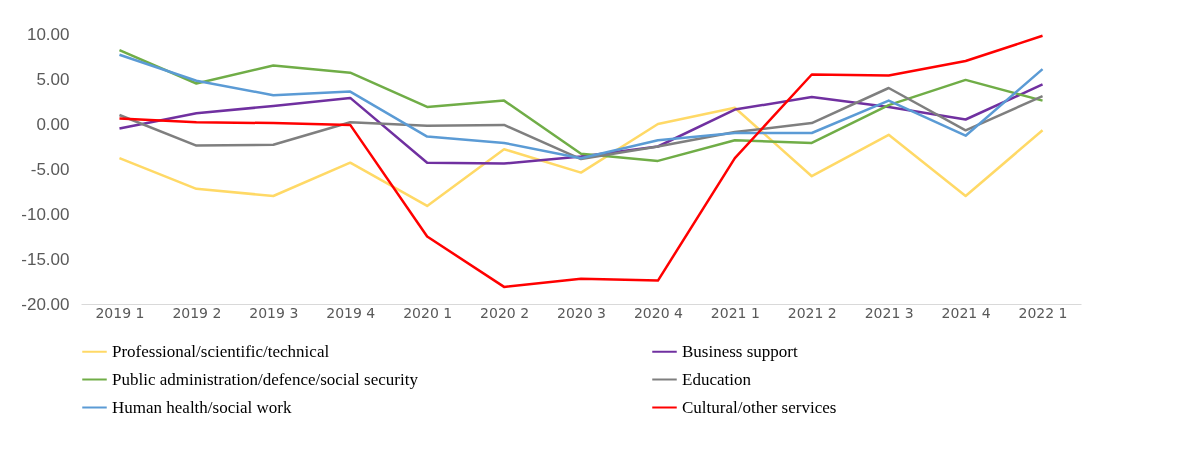 The image size is (1203, 472). What do you see at coordinates (274, 312) in the screenshot?
I see `x-tick-label: 2019 3` at bounding box center [274, 312].